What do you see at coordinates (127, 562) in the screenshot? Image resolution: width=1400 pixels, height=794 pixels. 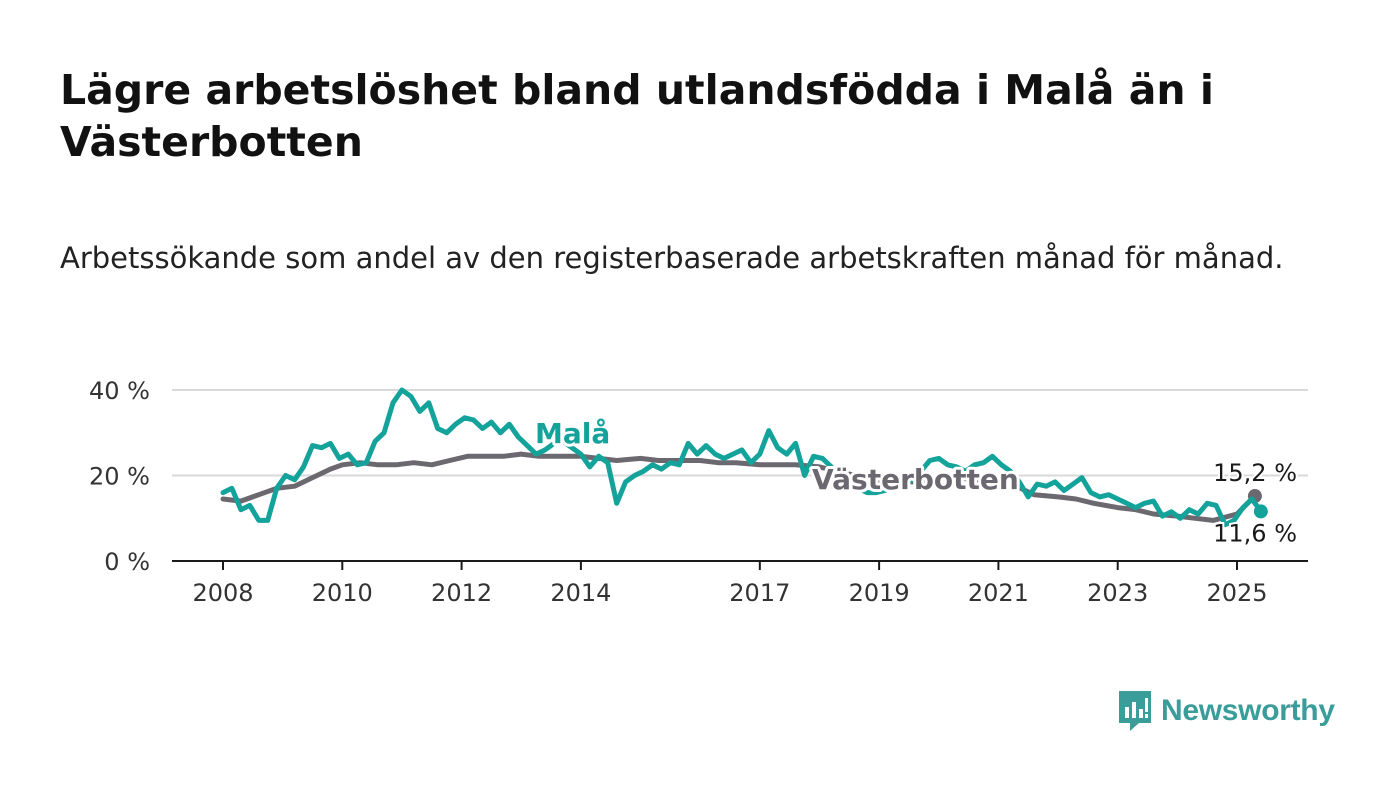 I see `y-tick-label: 0 %` at bounding box center [127, 562].